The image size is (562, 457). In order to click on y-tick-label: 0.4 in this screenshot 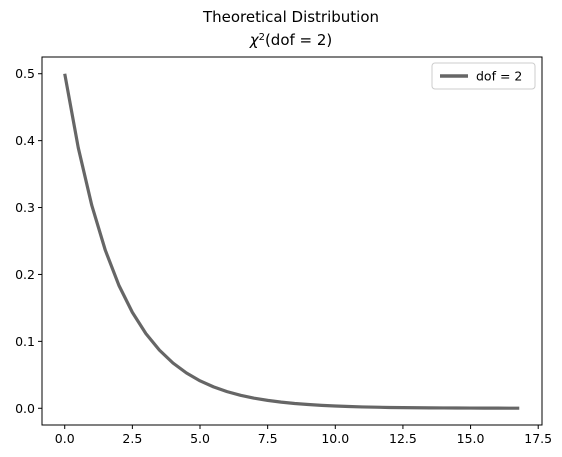, I will do `click(25, 140)`.